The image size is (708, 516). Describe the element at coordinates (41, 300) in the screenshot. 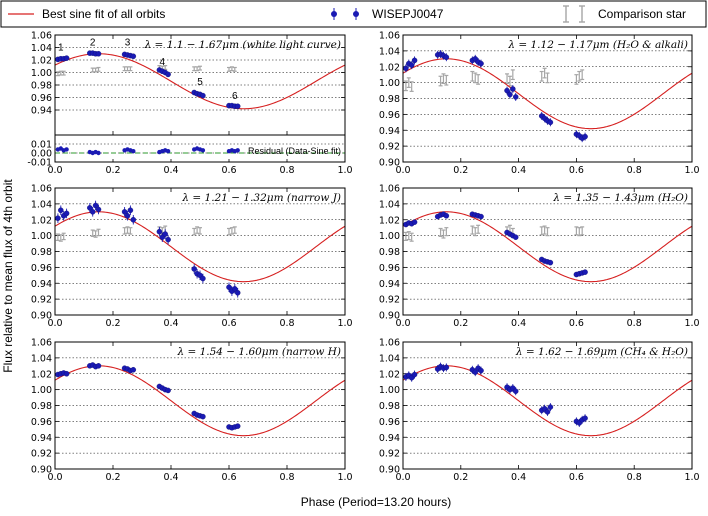

I see `y-tick-label: 0.92` at that location.